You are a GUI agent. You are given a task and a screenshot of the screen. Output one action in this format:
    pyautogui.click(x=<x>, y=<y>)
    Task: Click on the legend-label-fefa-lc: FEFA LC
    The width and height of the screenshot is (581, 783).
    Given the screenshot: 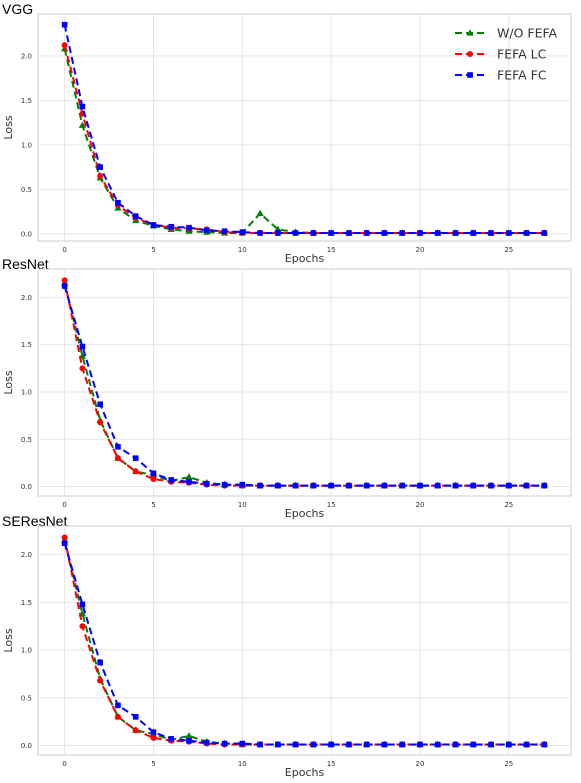 What is the action you would take?
    pyautogui.click(x=522, y=54)
    